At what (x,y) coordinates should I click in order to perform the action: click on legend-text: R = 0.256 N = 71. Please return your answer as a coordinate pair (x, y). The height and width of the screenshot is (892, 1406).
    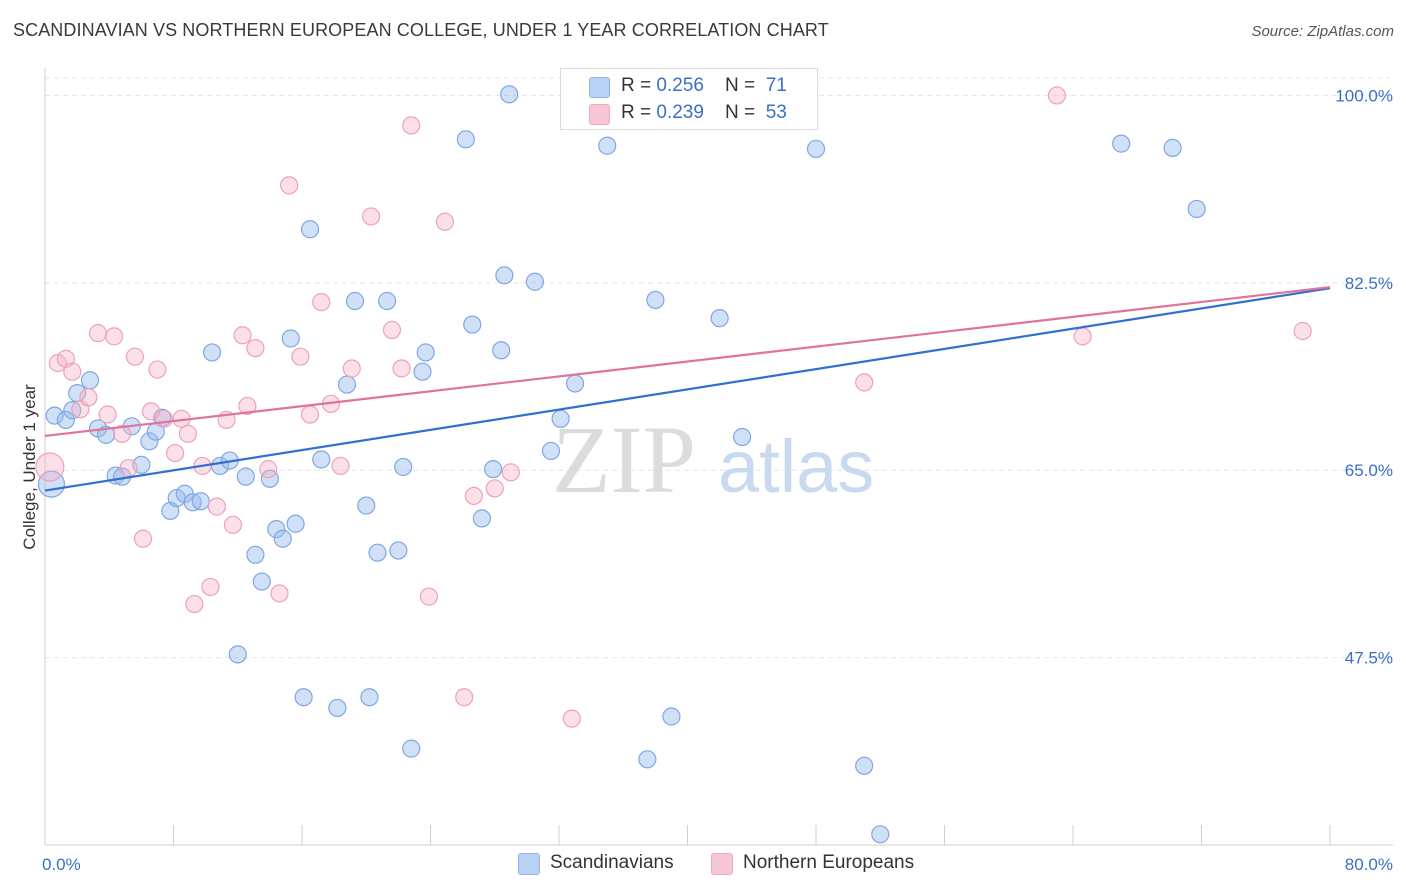
    Looking at the image, I should click on (704, 85).